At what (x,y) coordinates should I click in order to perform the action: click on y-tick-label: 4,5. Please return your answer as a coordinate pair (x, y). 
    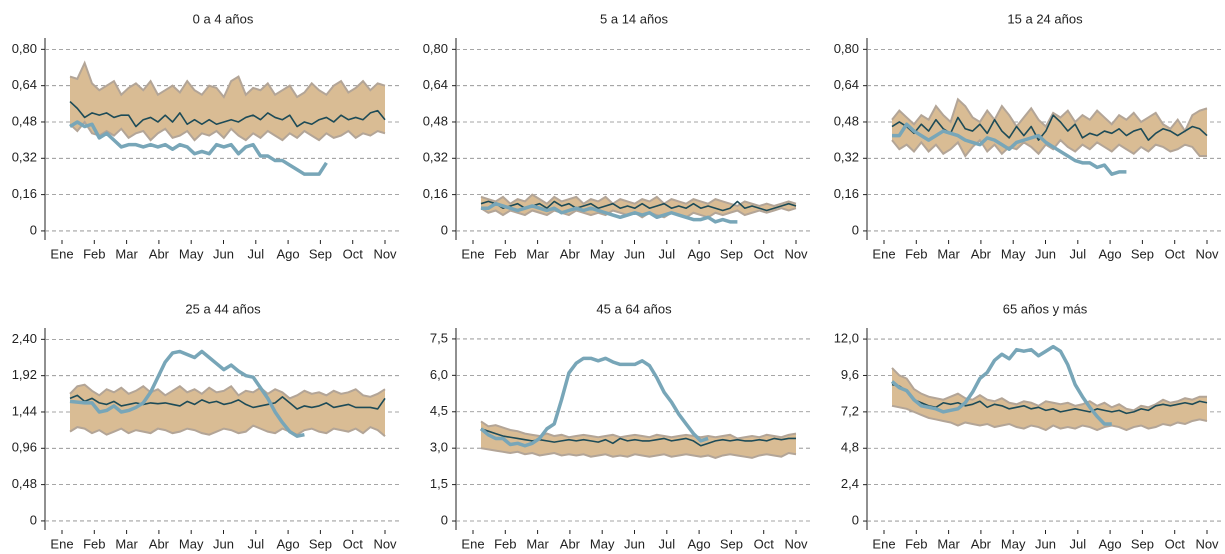
    Looking at the image, I should click on (439, 410).